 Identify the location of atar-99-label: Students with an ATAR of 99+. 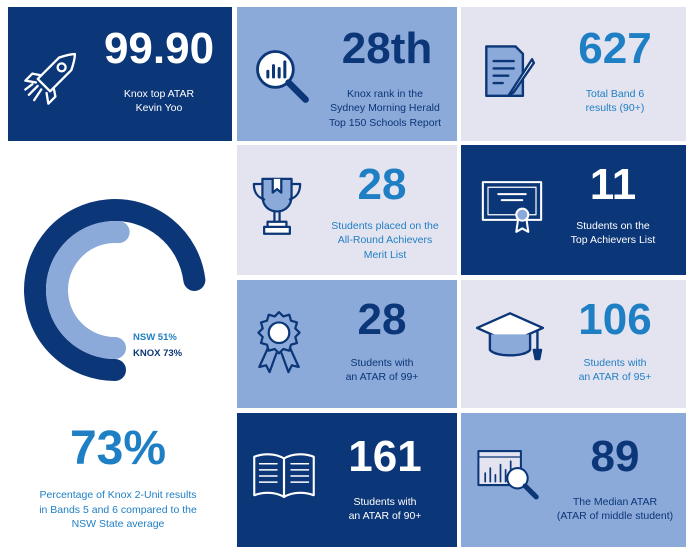
(382, 370).